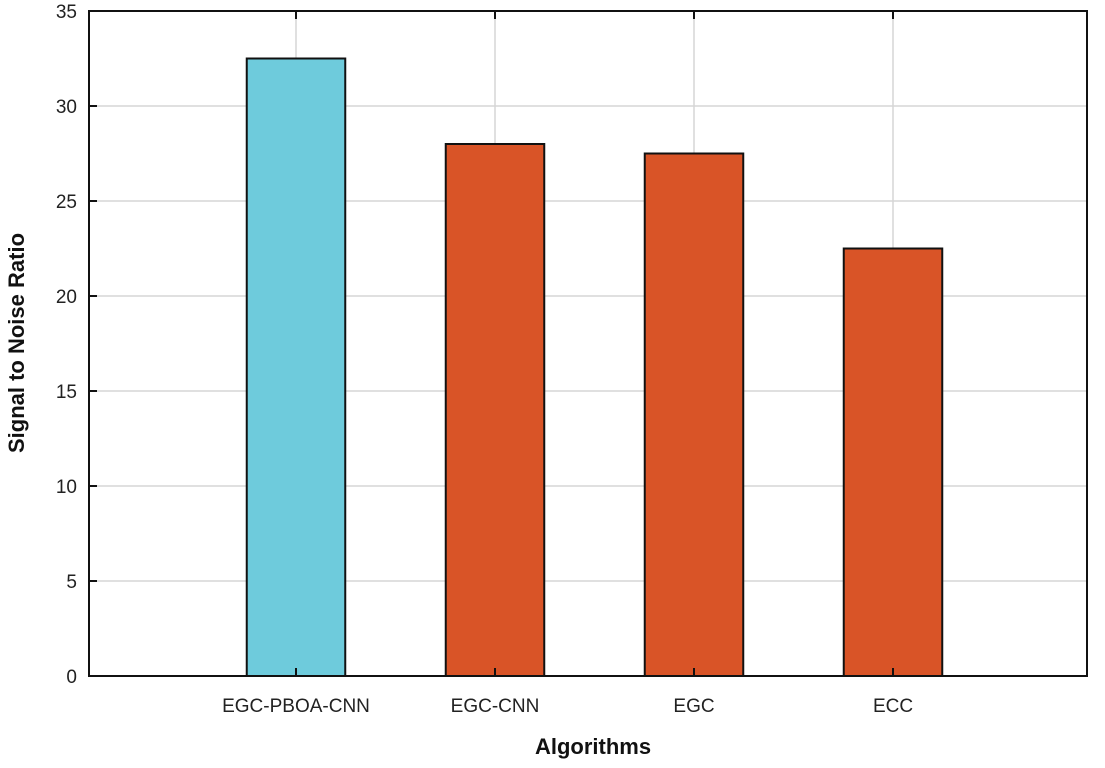 The width and height of the screenshot is (1105, 768). What do you see at coordinates (593, 746) in the screenshot?
I see `x-axis-label: Algorithms` at bounding box center [593, 746].